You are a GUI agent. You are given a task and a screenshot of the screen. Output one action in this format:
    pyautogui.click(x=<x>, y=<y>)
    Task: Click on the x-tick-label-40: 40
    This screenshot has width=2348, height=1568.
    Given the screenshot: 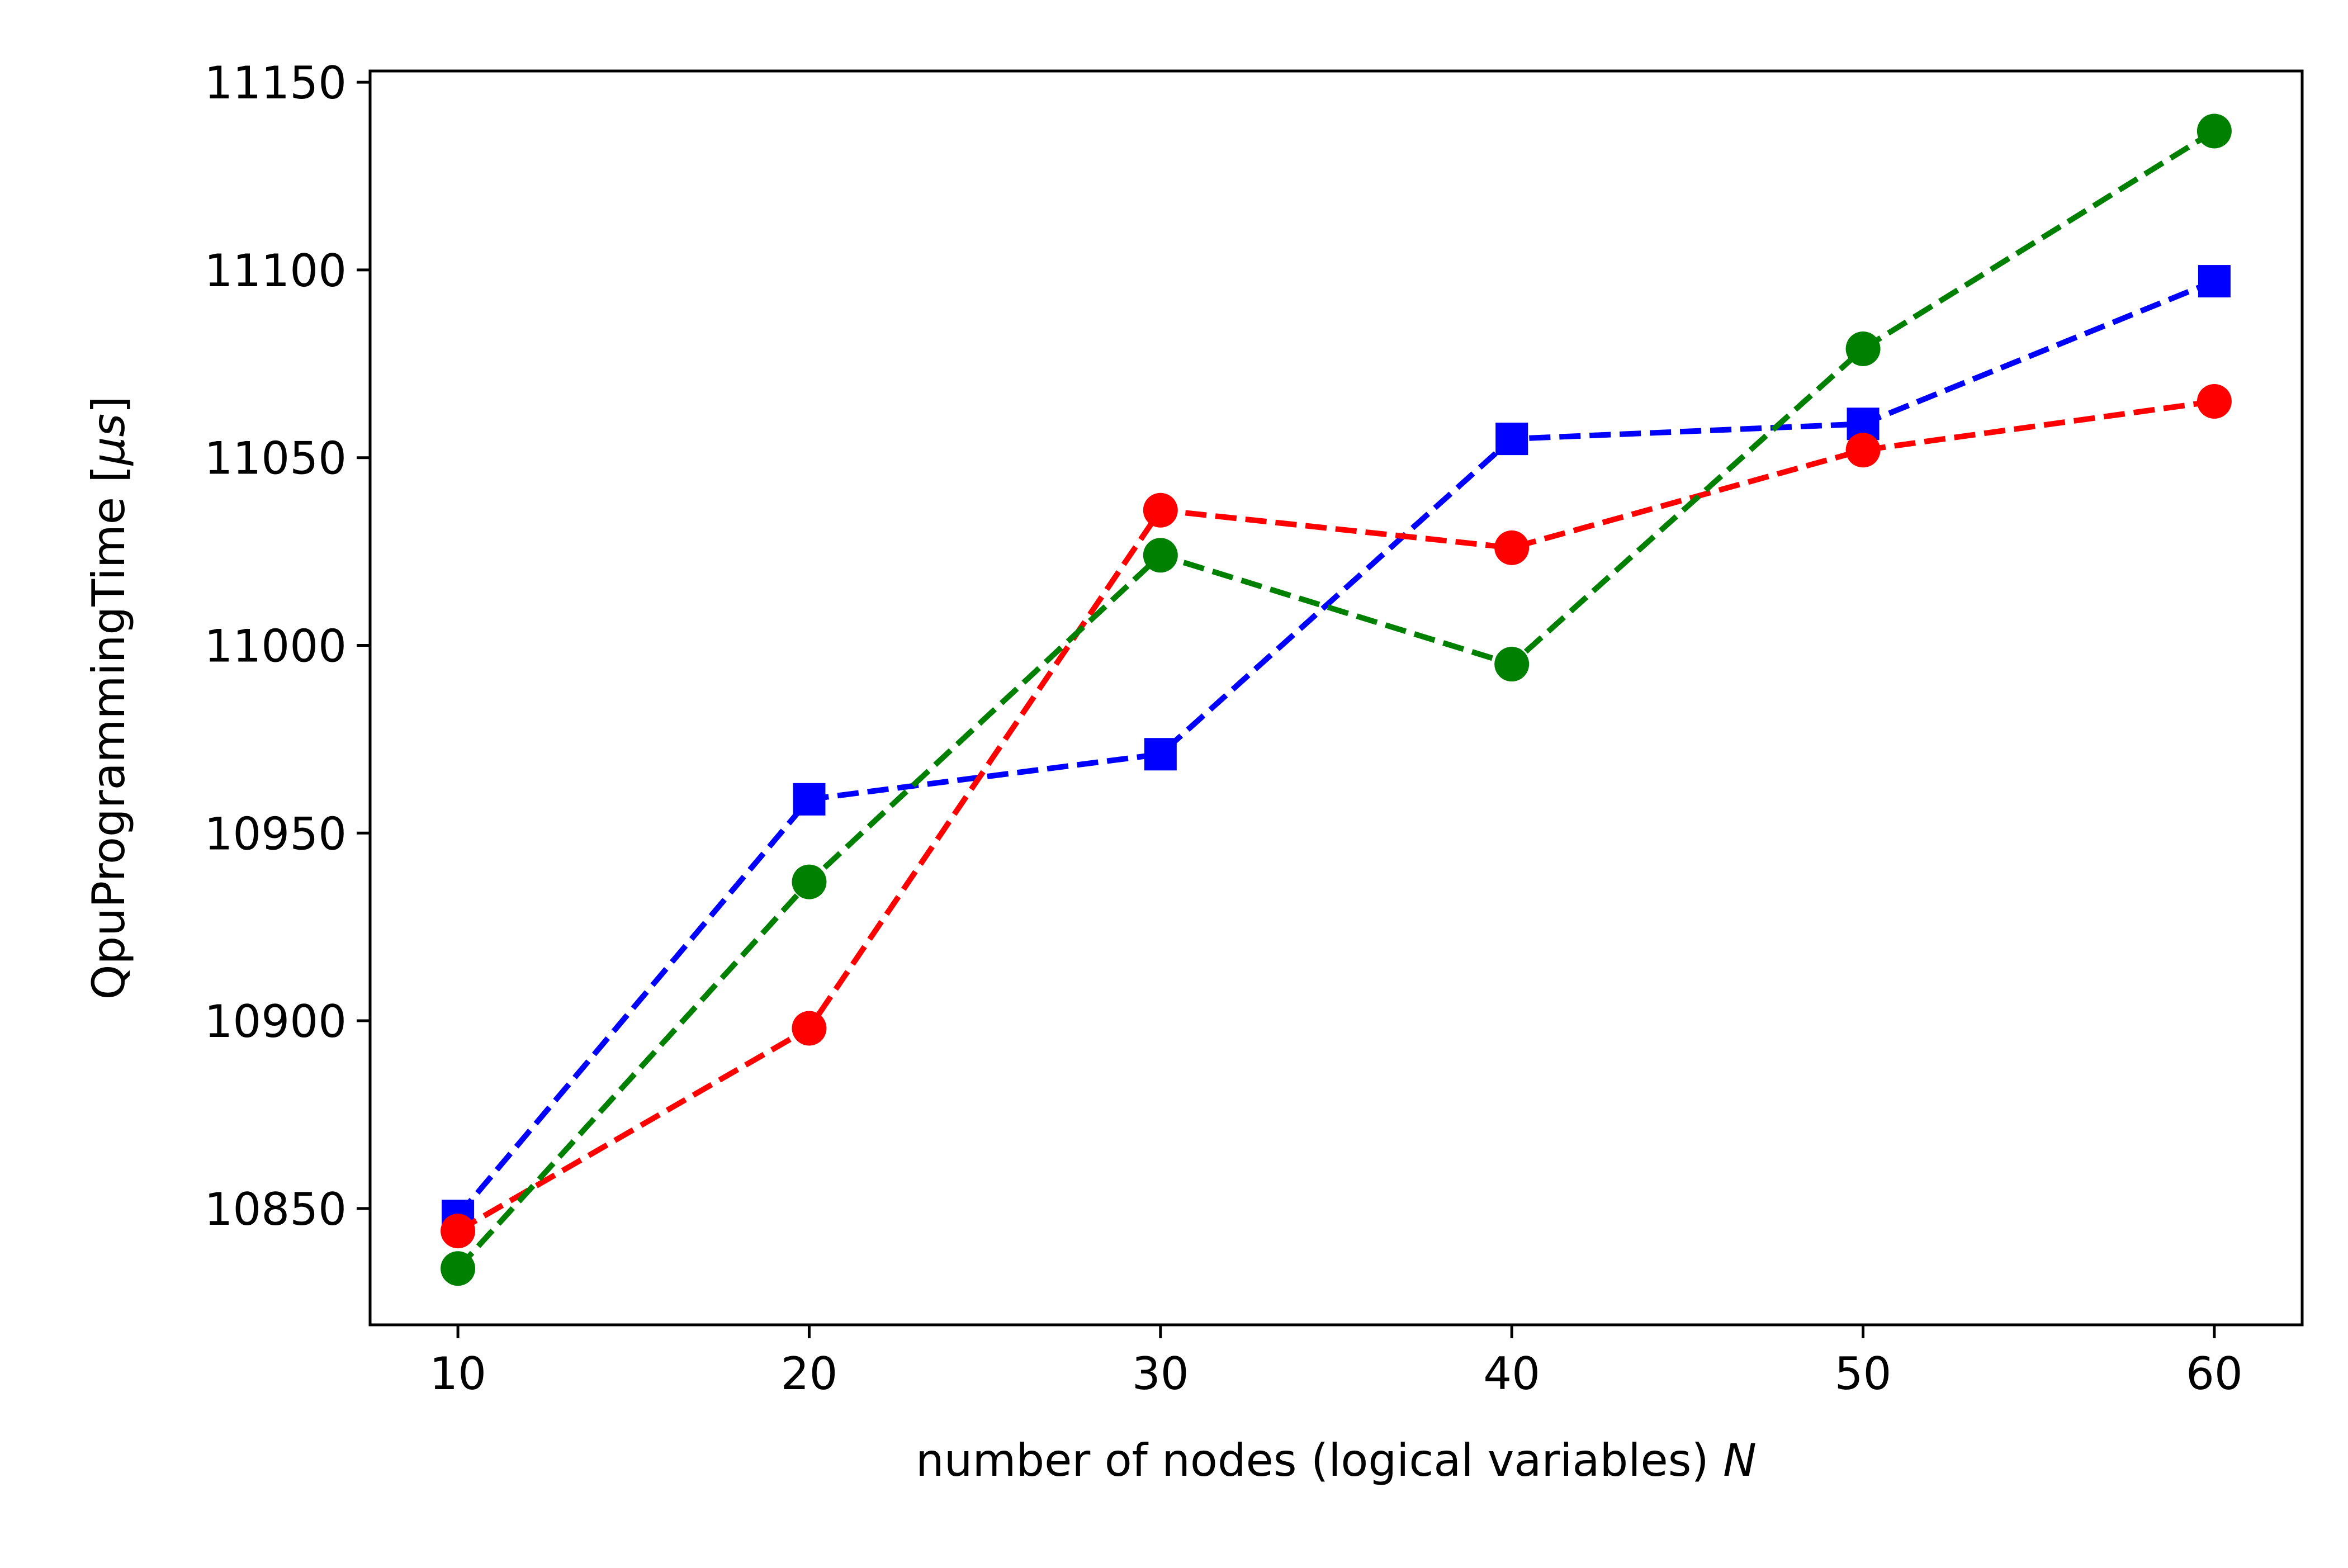 What is the action you would take?
    pyautogui.click(x=1511, y=1374)
    